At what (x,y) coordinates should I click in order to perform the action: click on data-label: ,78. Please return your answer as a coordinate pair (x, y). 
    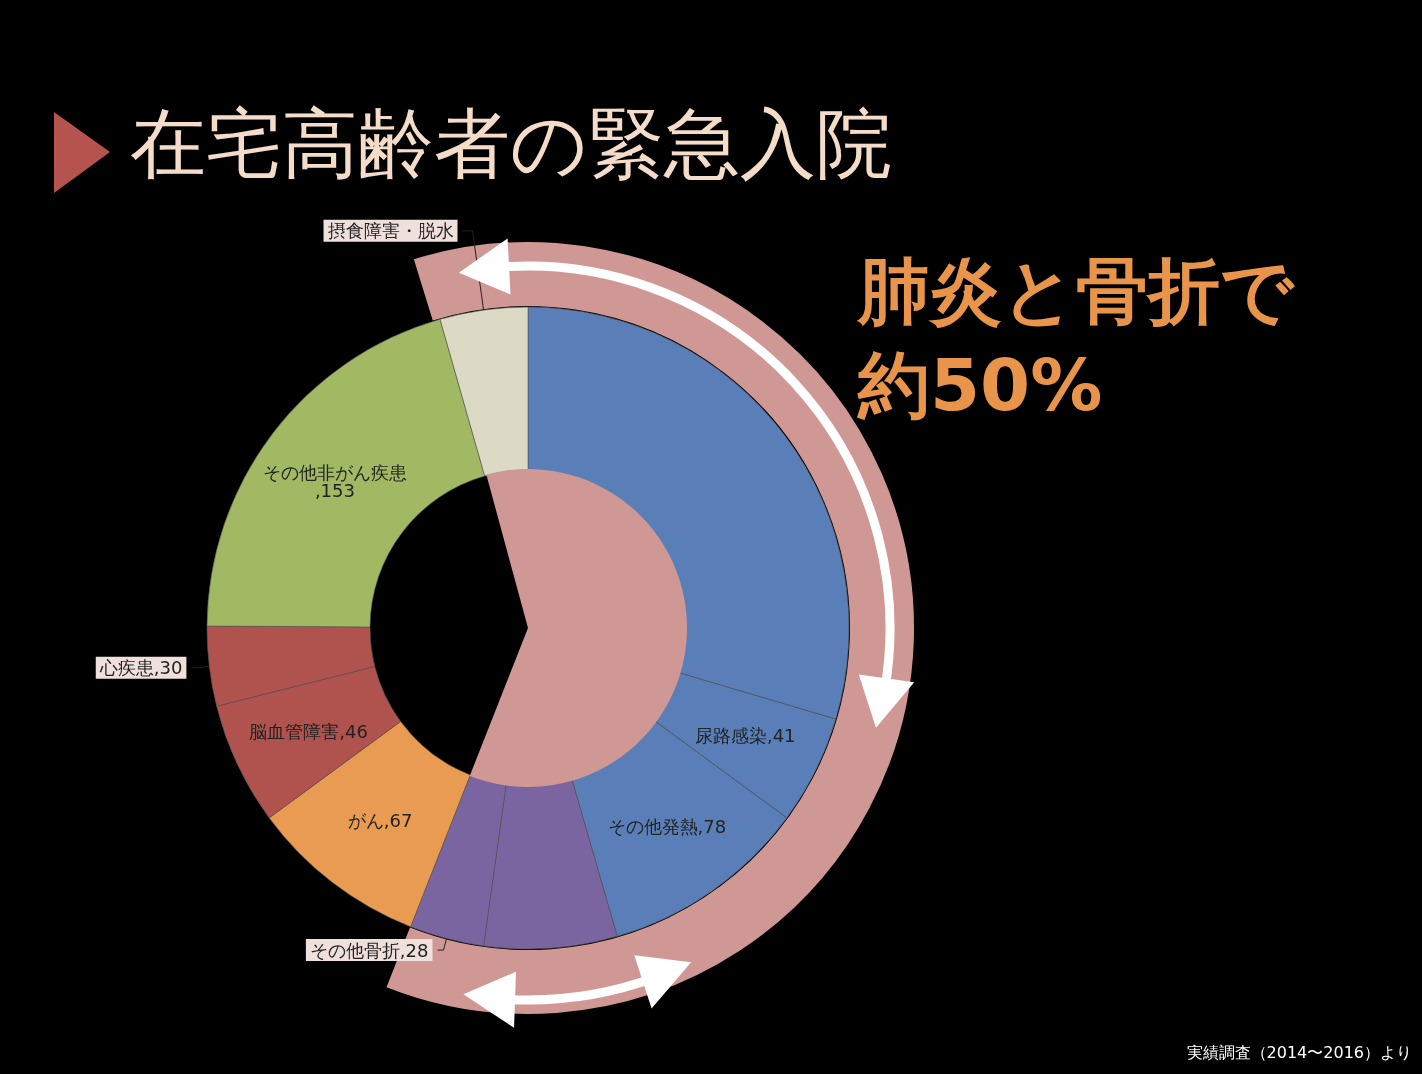
    Looking at the image, I should click on (712, 827).